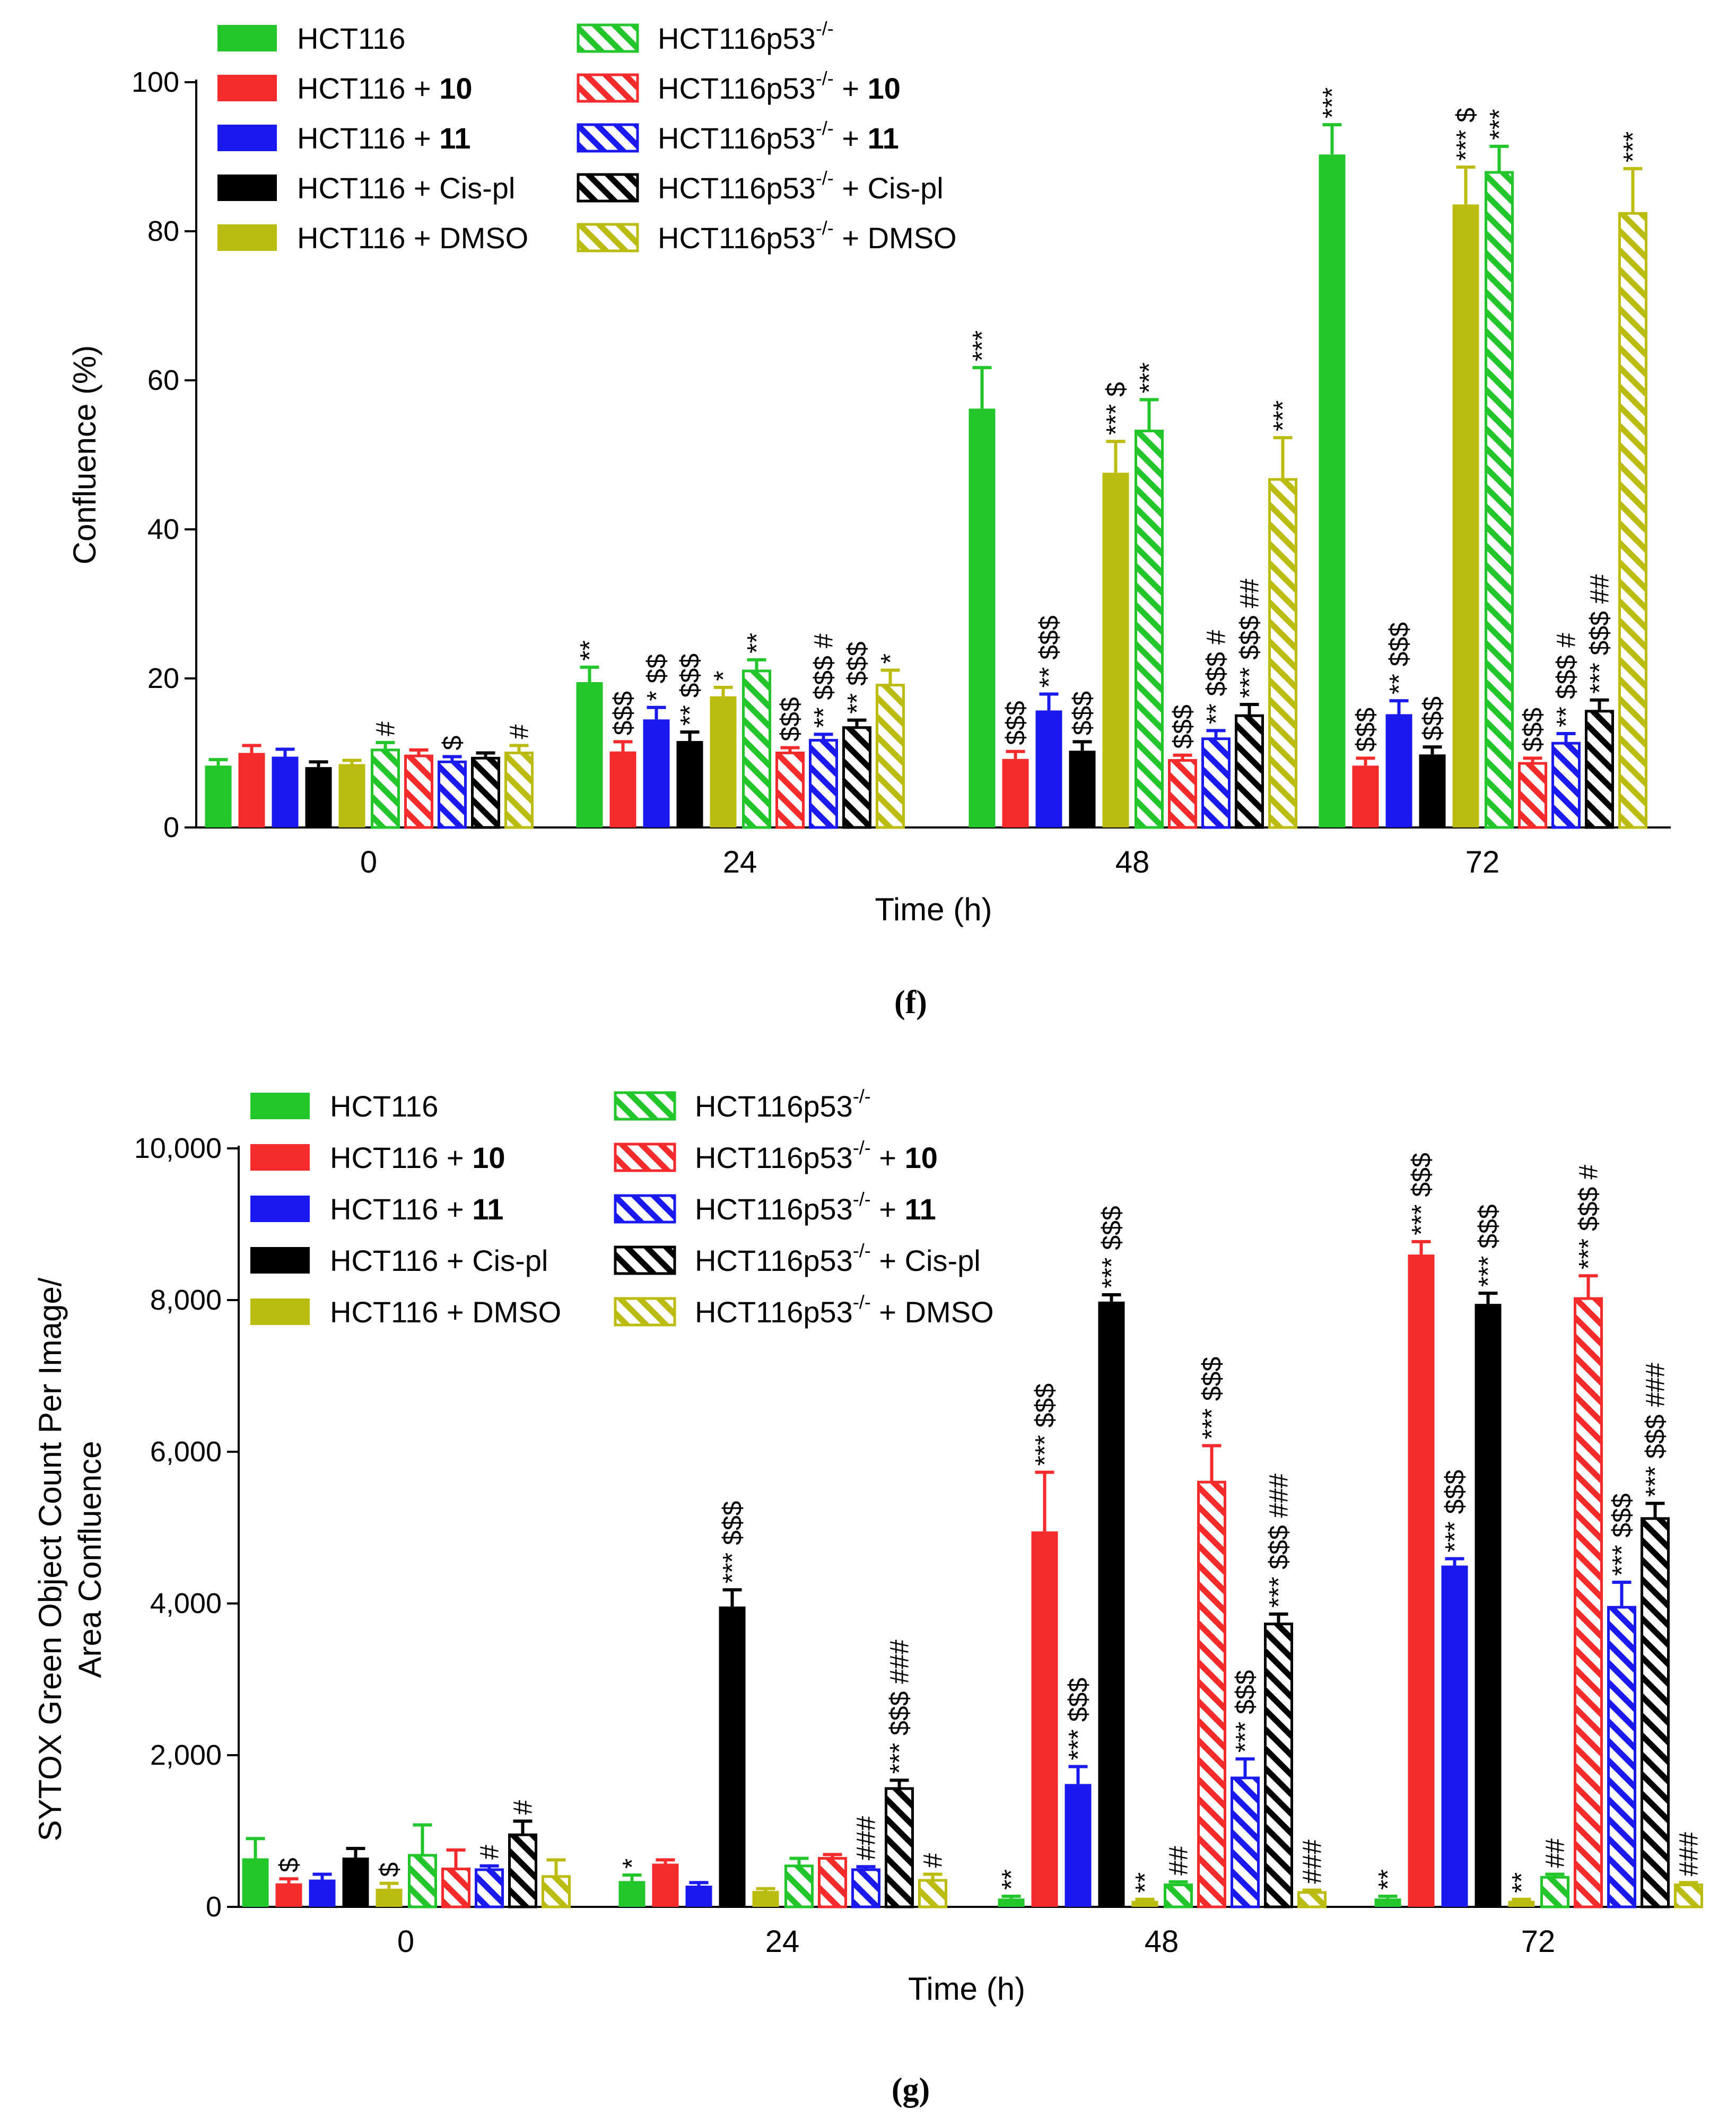 The image size is (1736, 2127). I want to click on legend-label: HCT116, so click(384, 1106).